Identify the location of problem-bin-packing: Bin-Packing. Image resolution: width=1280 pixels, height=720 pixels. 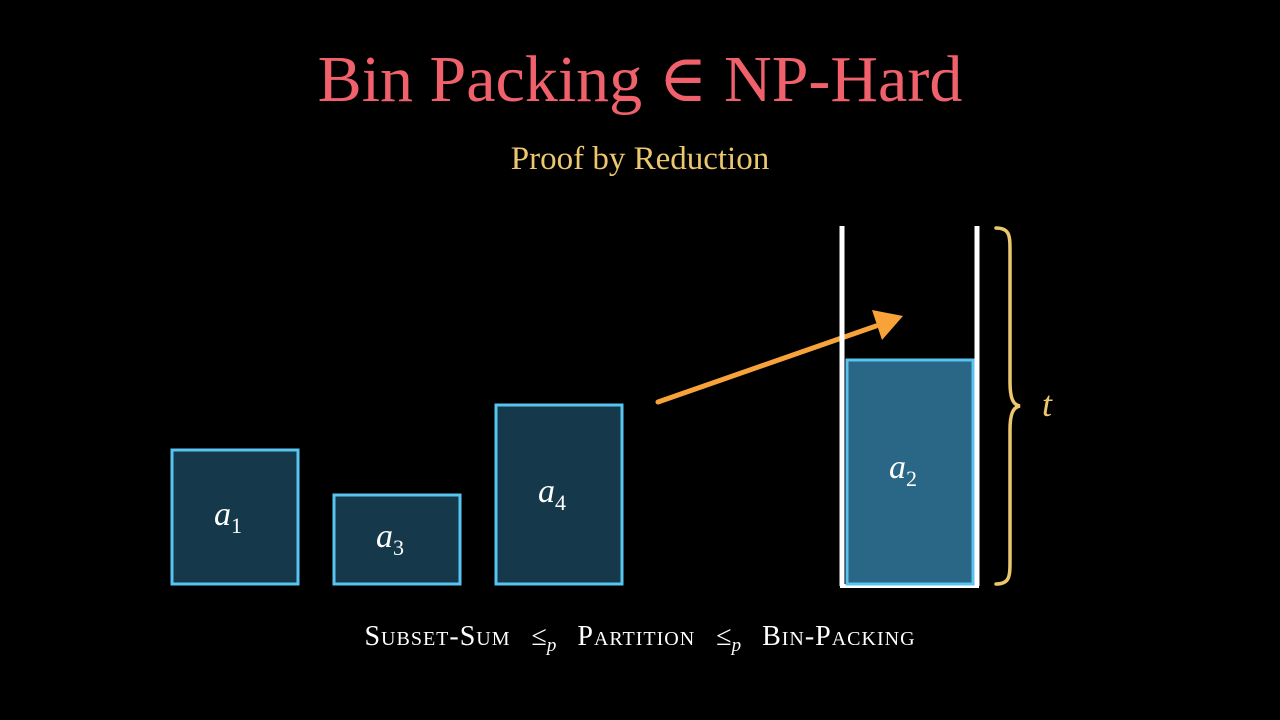
(839, 636).